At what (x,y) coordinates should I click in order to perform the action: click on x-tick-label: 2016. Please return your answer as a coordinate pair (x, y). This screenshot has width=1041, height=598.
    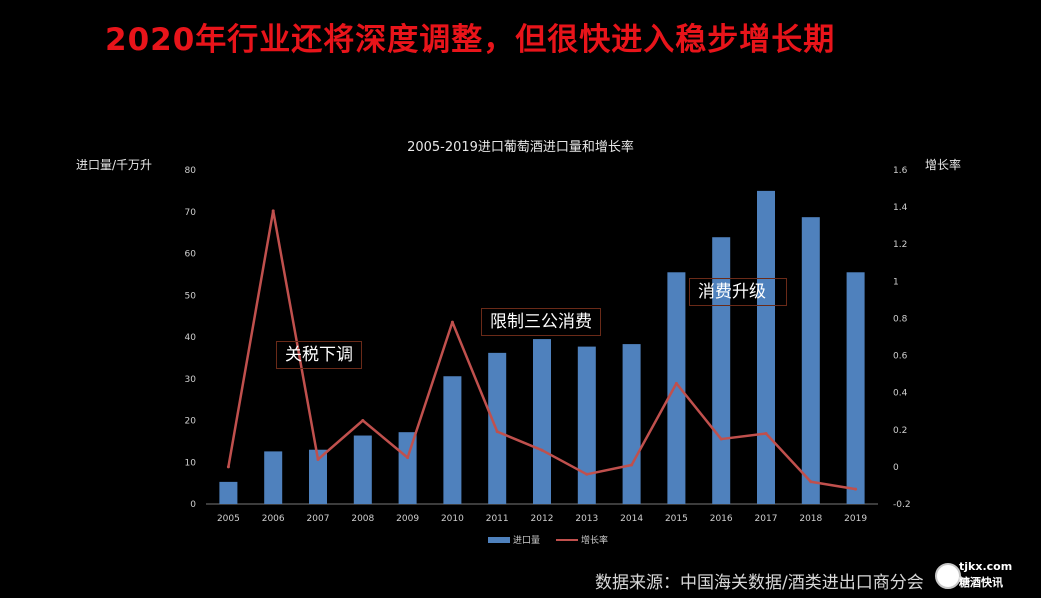
    Looking at the image, I should click on (721, 519).